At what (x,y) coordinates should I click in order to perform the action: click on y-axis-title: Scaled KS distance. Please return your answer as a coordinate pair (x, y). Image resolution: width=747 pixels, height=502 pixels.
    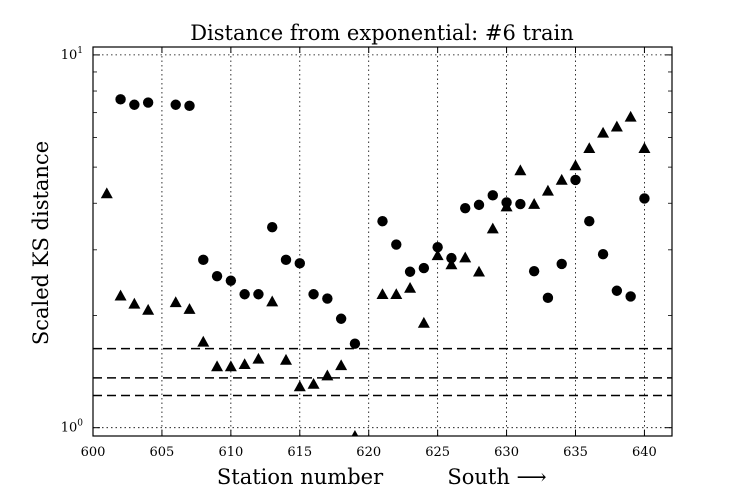
    Looking at the image, I should click on (41, 243).